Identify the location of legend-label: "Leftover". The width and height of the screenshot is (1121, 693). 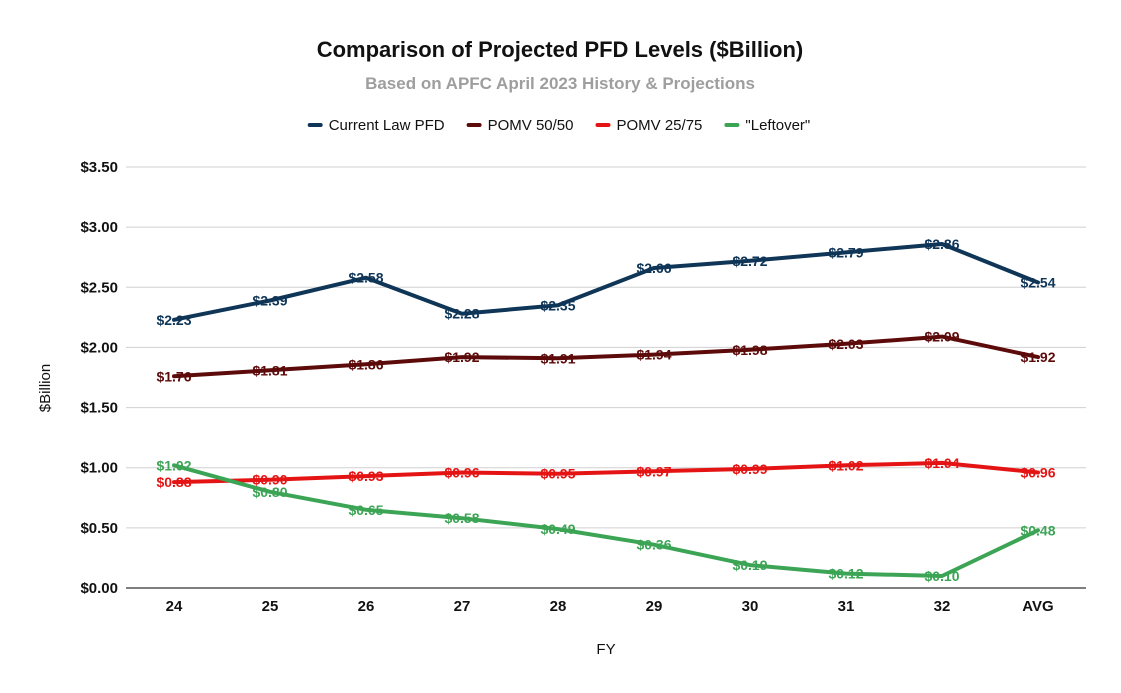
(777, 125).